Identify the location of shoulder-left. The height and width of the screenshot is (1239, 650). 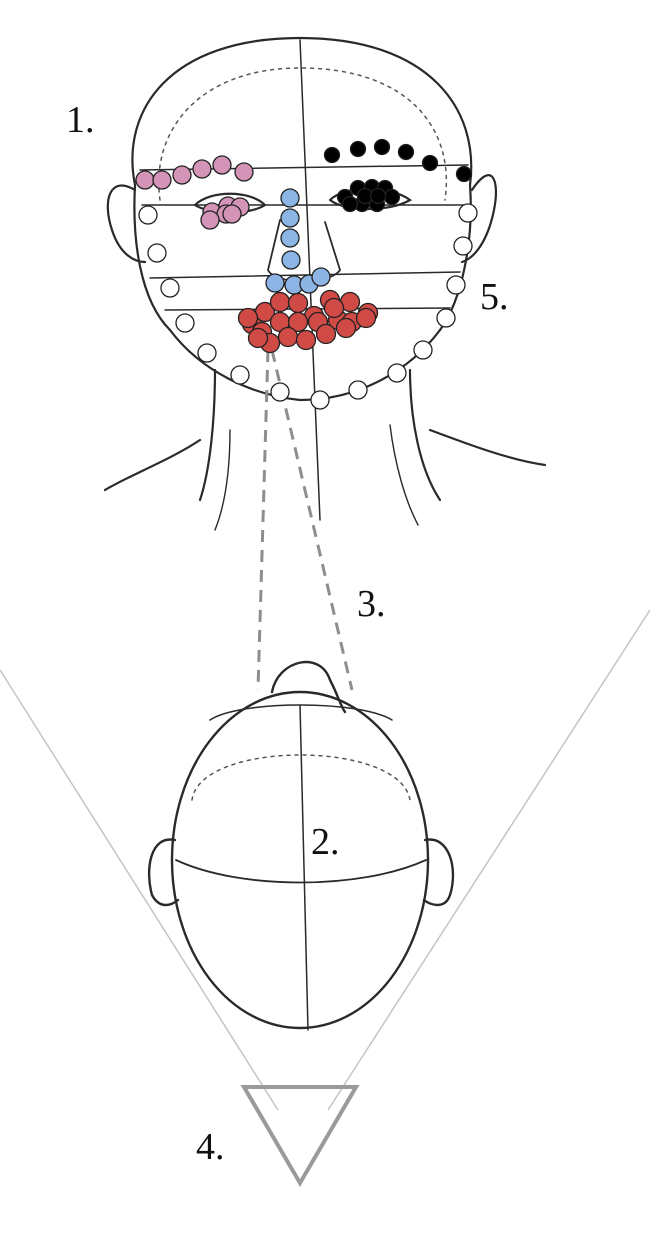
(152, 465).